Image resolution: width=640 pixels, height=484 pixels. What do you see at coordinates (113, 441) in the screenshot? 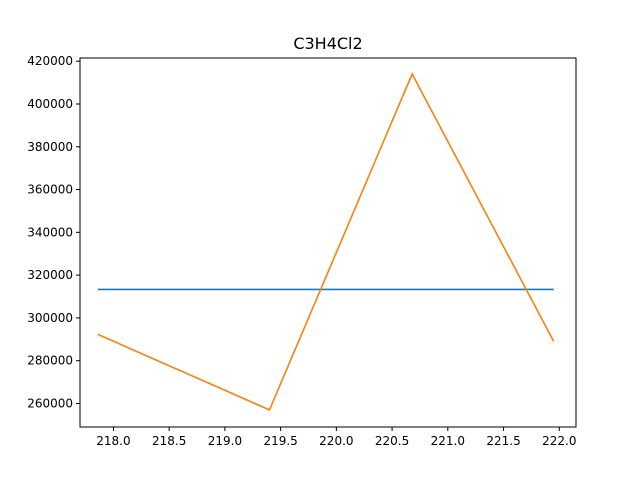
I see `x-tick-label: 218.0` at bounding box center [113, 441].